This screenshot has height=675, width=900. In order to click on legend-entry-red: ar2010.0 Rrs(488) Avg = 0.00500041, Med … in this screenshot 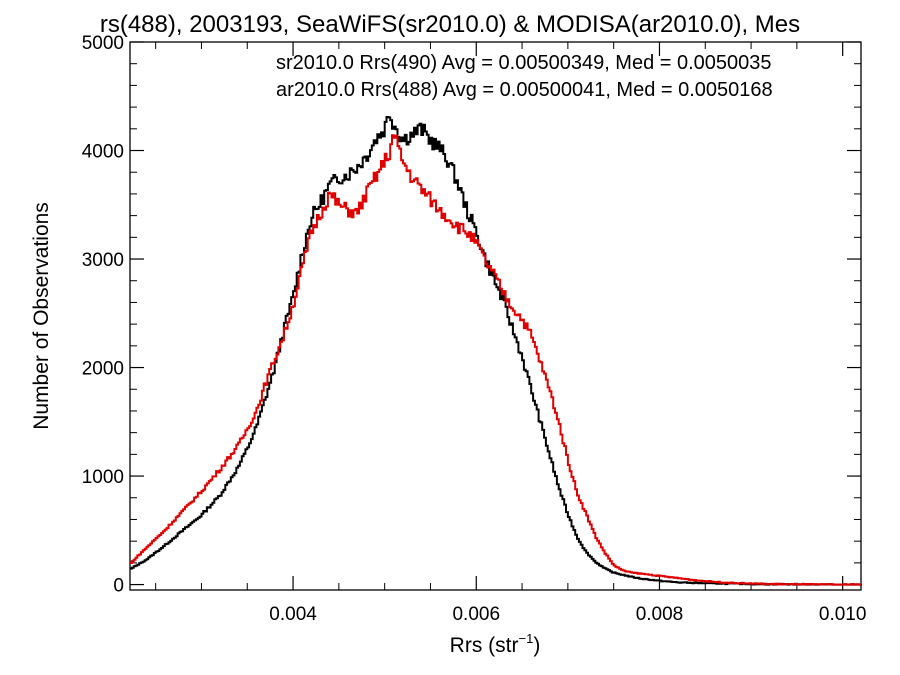, I will do `click(524, 90)`.